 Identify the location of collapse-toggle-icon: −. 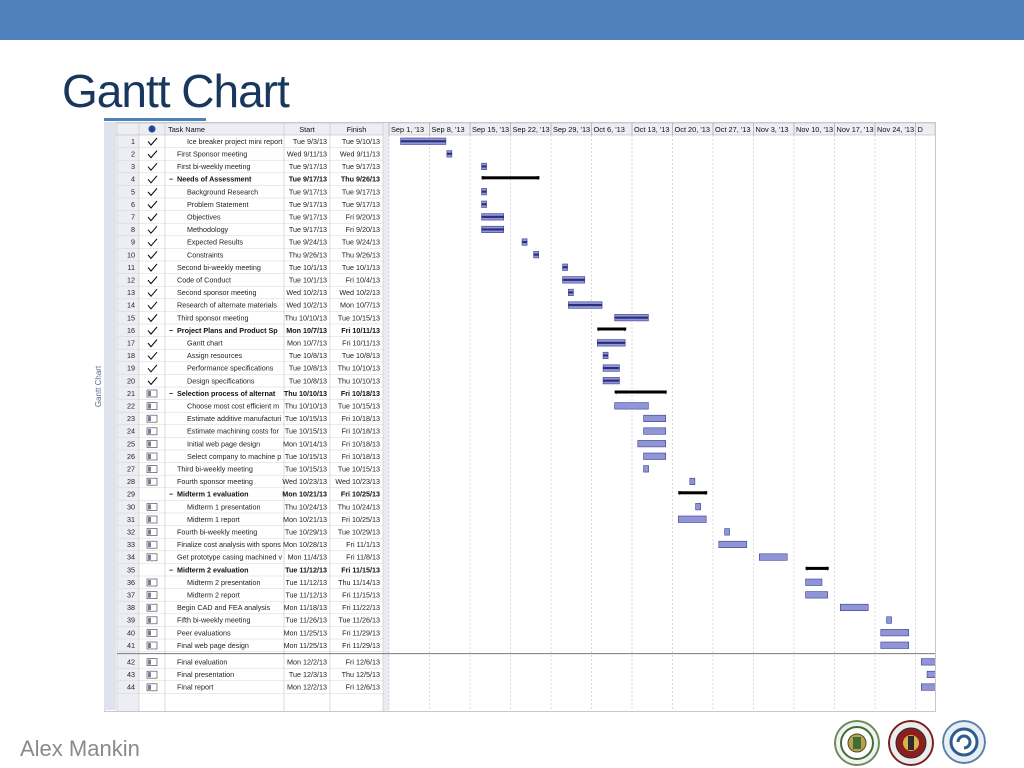
(171, 393).